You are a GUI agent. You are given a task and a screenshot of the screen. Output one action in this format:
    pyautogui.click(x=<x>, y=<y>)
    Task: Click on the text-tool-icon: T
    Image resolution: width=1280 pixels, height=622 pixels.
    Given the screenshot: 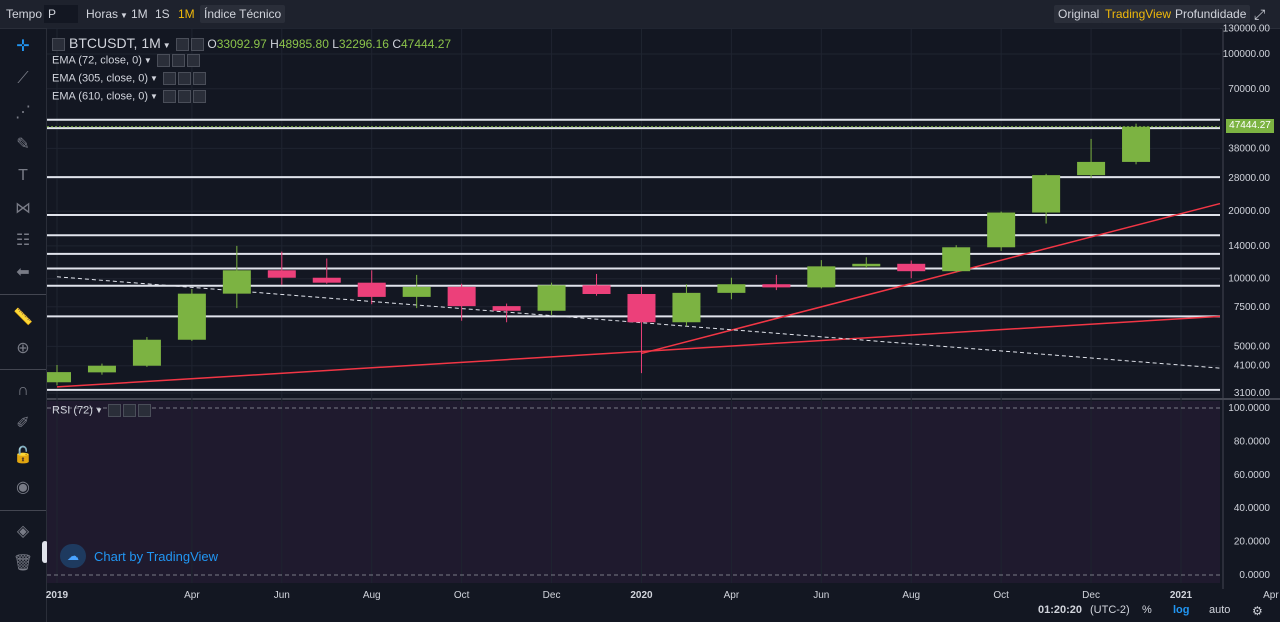 What is the action you would take?
    pyautogui.click(x=23, y=175)
    